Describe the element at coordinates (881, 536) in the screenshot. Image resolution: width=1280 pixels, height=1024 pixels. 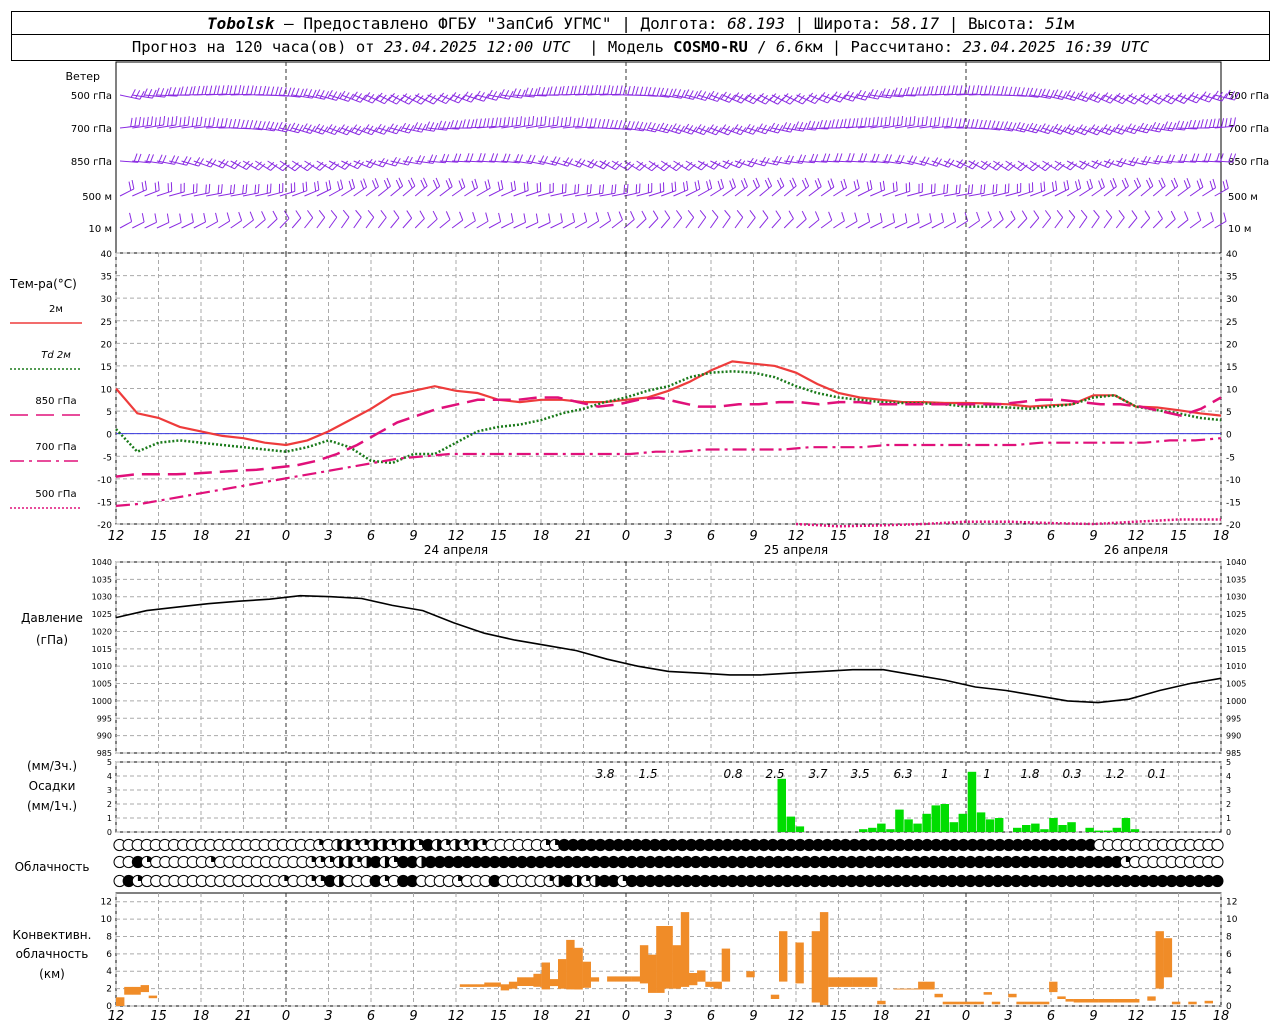
I see `time-tick-label: 18` at that location.